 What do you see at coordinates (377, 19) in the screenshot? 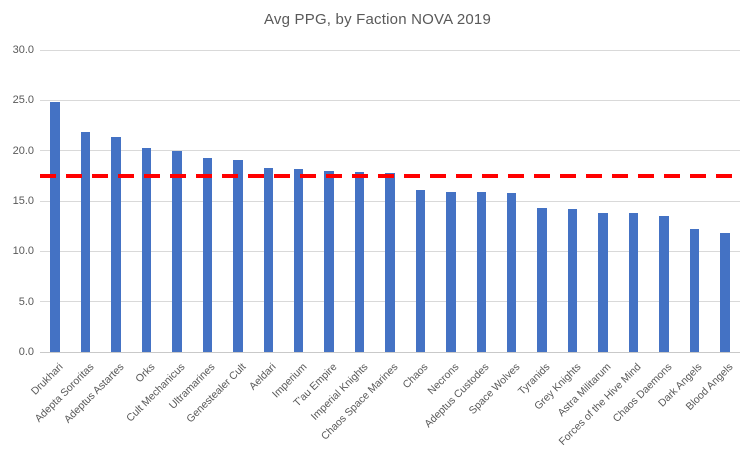
I see `chart-title: Avg PPG, by Faction NOVA 2019` at bounding box center [377, 19].